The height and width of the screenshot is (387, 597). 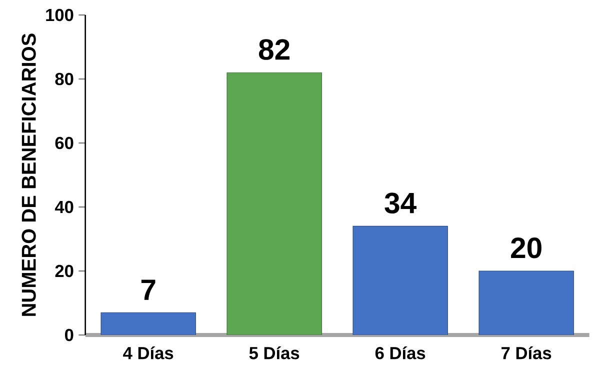 I want to click on y-tick-label: 40, so click(x=64, y=207).